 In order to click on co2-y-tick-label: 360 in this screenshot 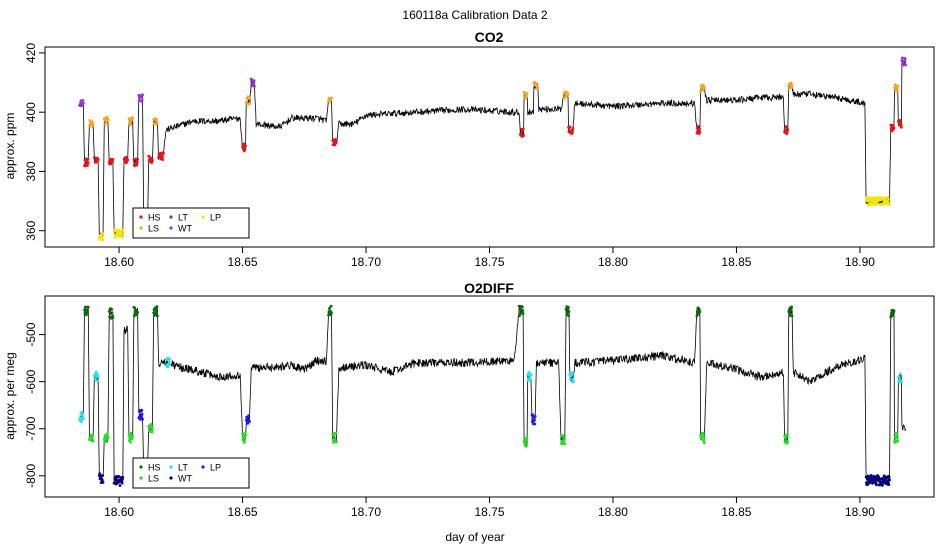, I will do `click(31, 230)`.